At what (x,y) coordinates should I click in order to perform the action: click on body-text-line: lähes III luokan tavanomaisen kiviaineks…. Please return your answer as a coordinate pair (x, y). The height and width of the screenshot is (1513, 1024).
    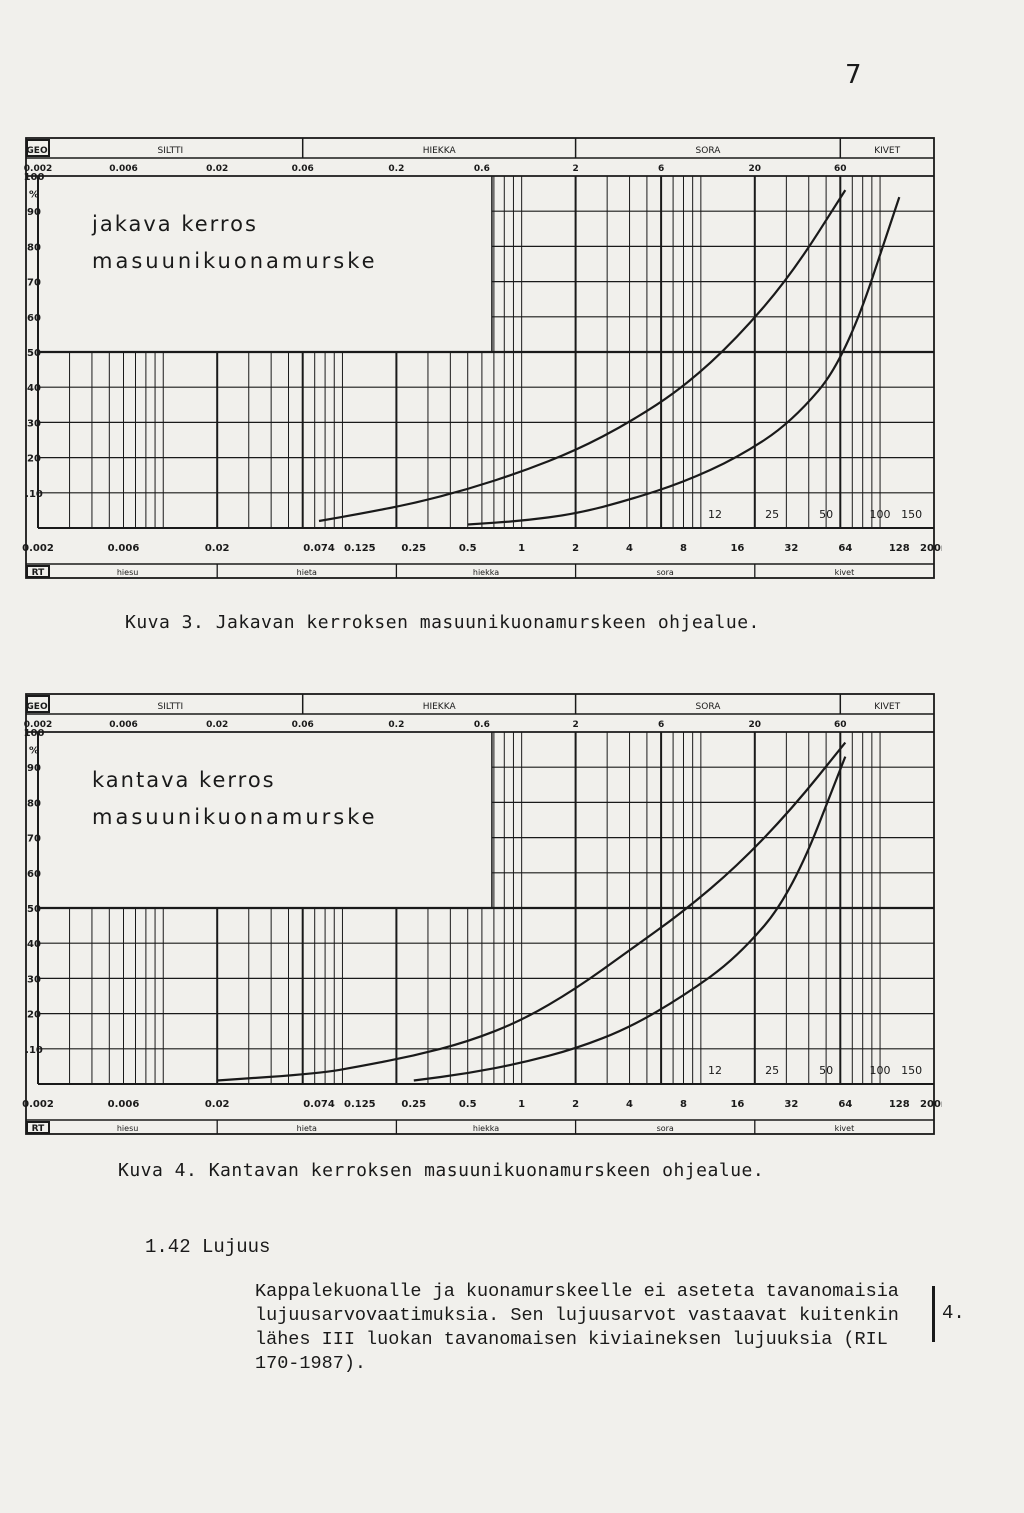
    Looking at the image, I should click on (571, 1339).